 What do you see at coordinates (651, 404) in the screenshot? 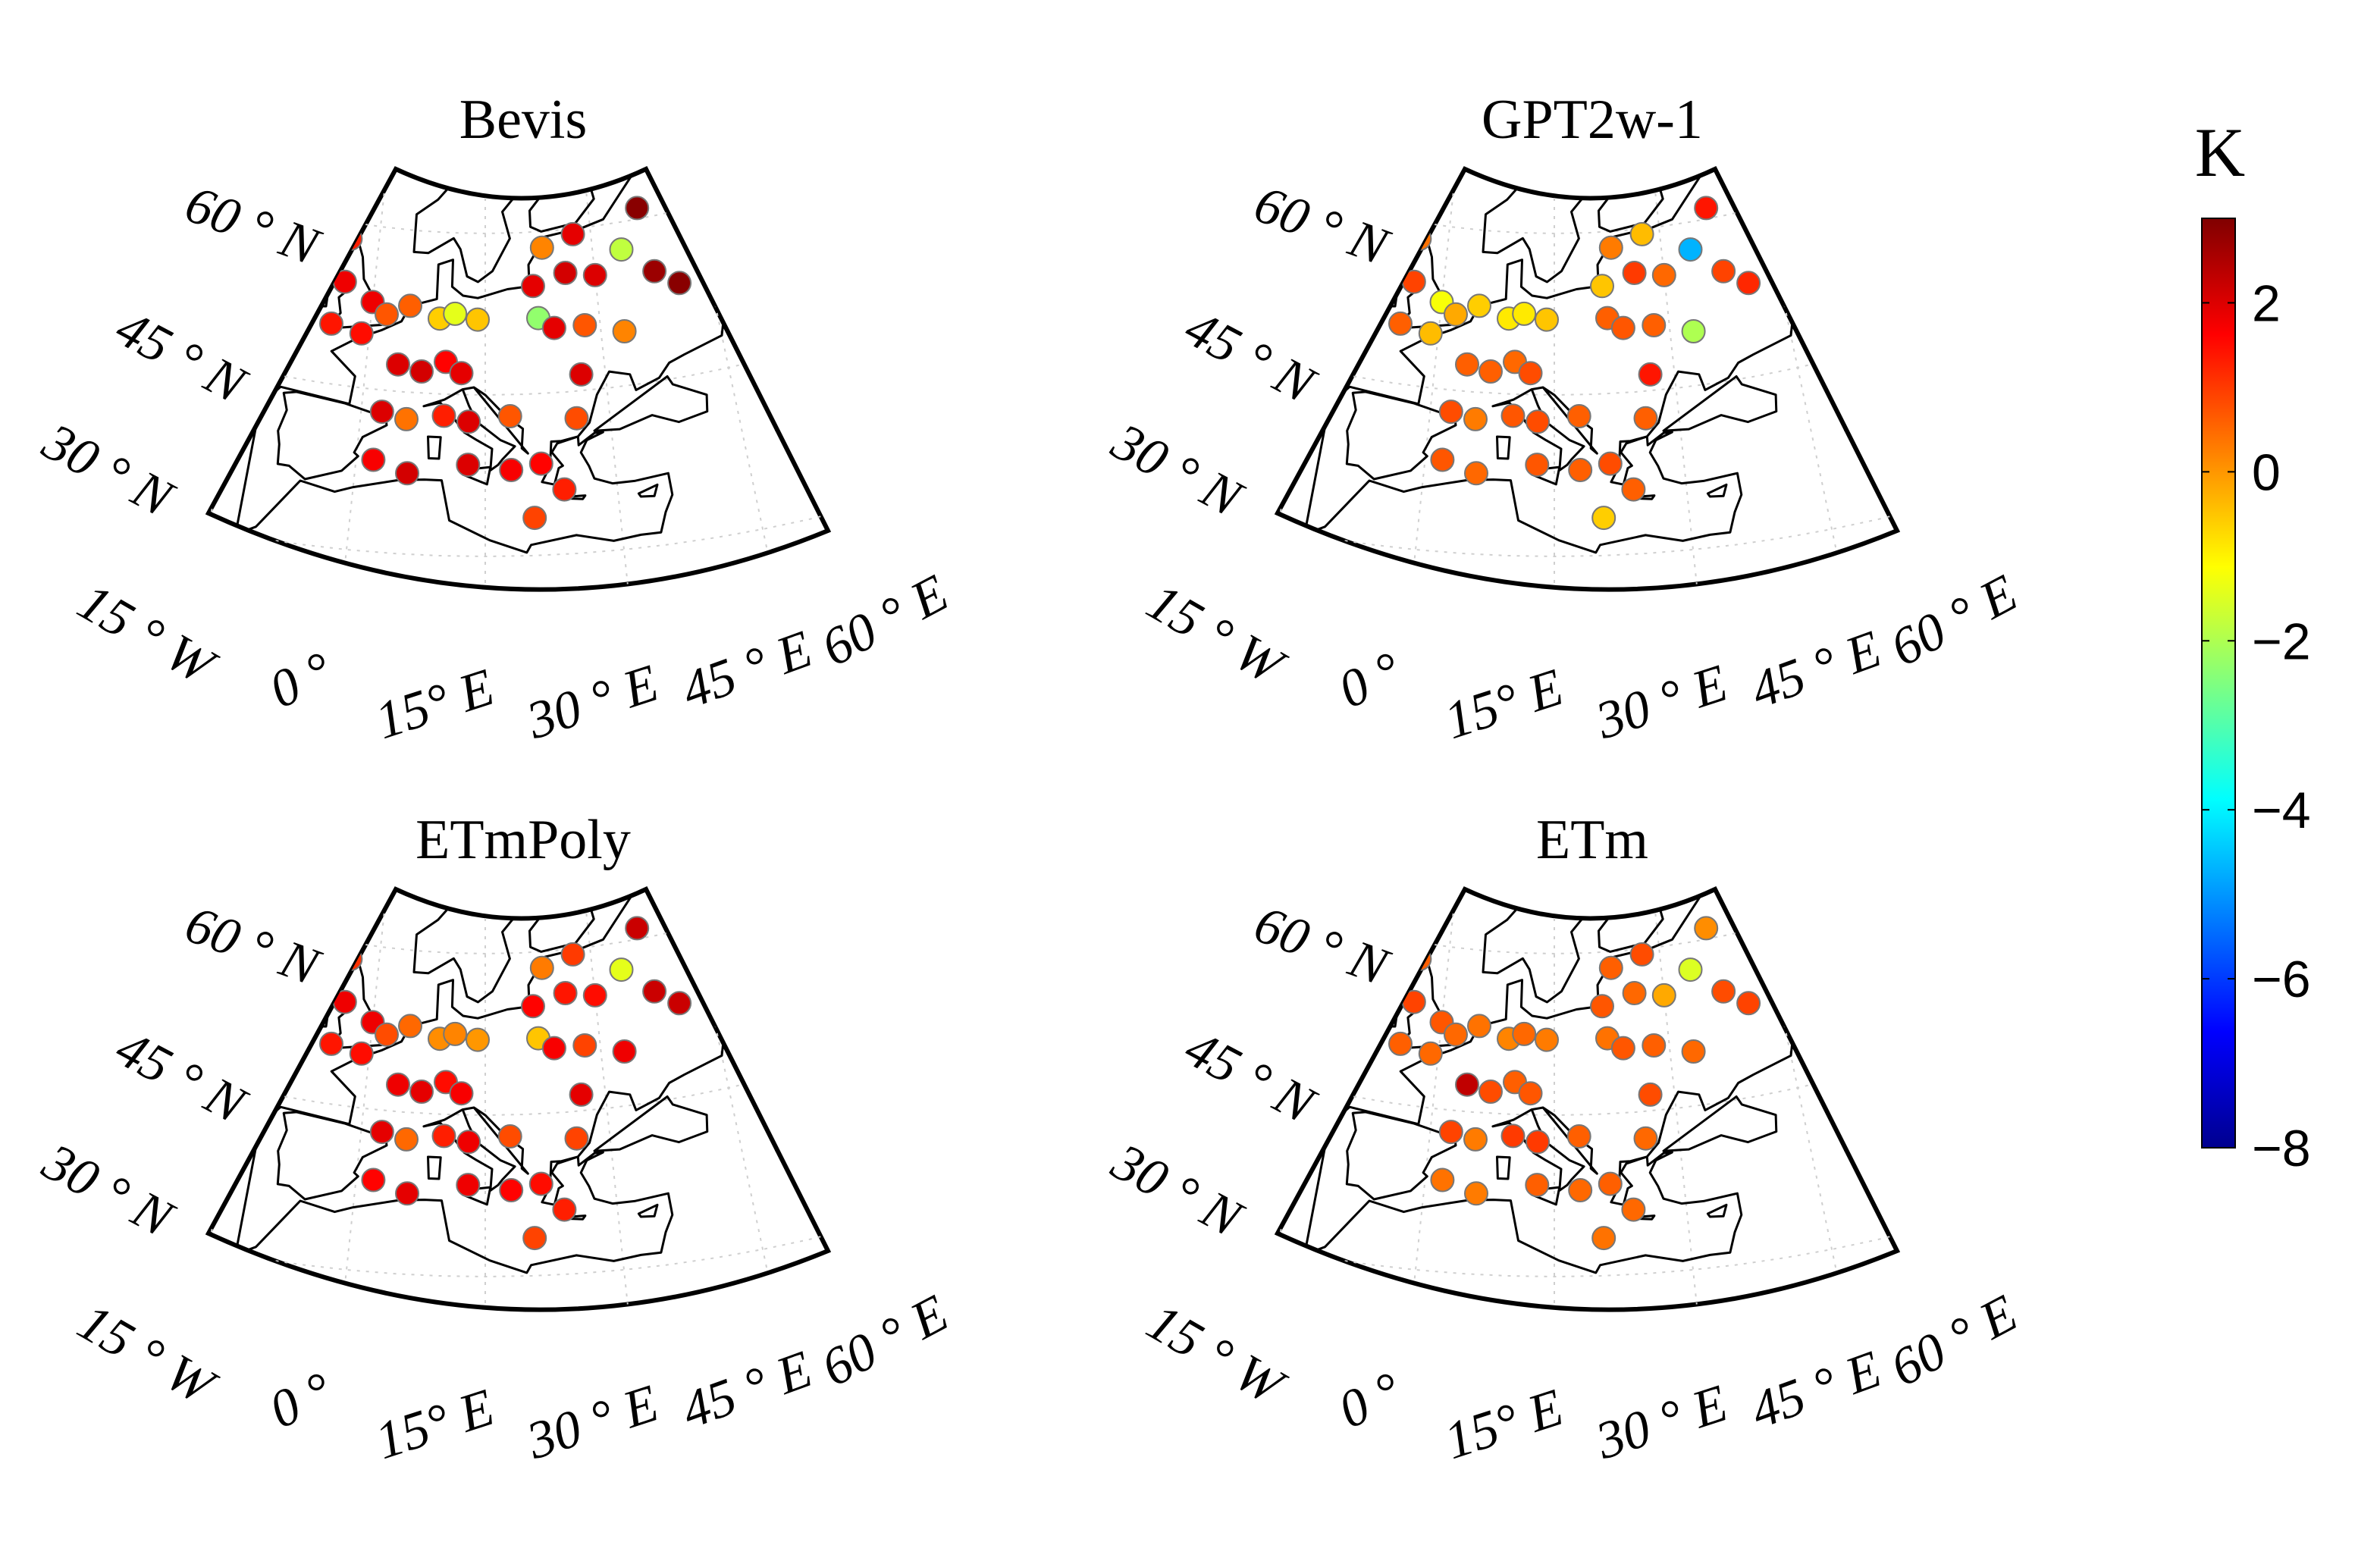
I see `black-sea-coast` at bounding box center [651, 404].